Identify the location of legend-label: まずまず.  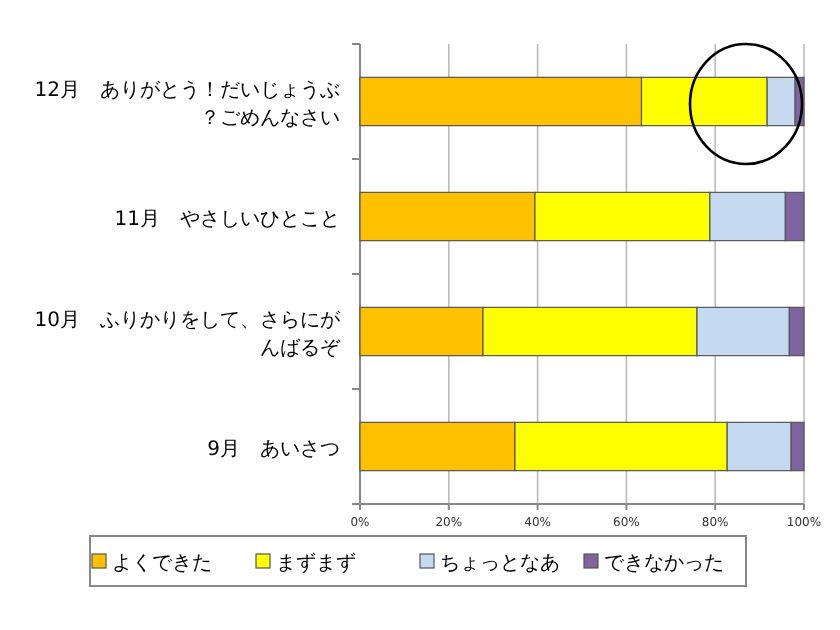
(316, 563).